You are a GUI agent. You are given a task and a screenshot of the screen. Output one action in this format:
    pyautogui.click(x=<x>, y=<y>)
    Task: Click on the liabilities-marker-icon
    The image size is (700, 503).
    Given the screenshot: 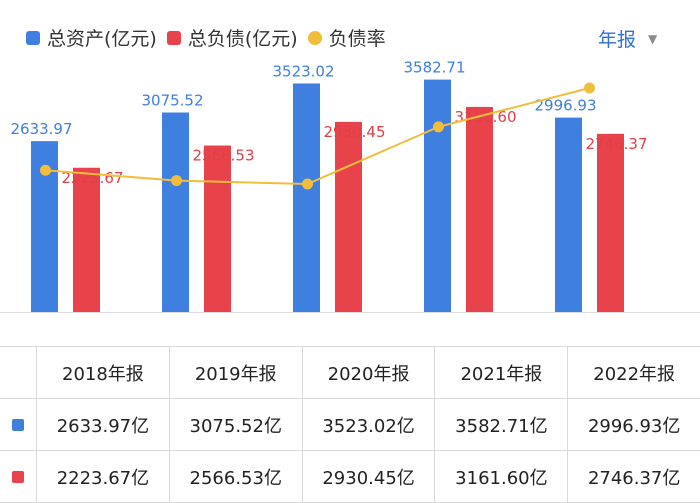 What is the action you would take?
    pyautogui.click(x=18, y=477)
    